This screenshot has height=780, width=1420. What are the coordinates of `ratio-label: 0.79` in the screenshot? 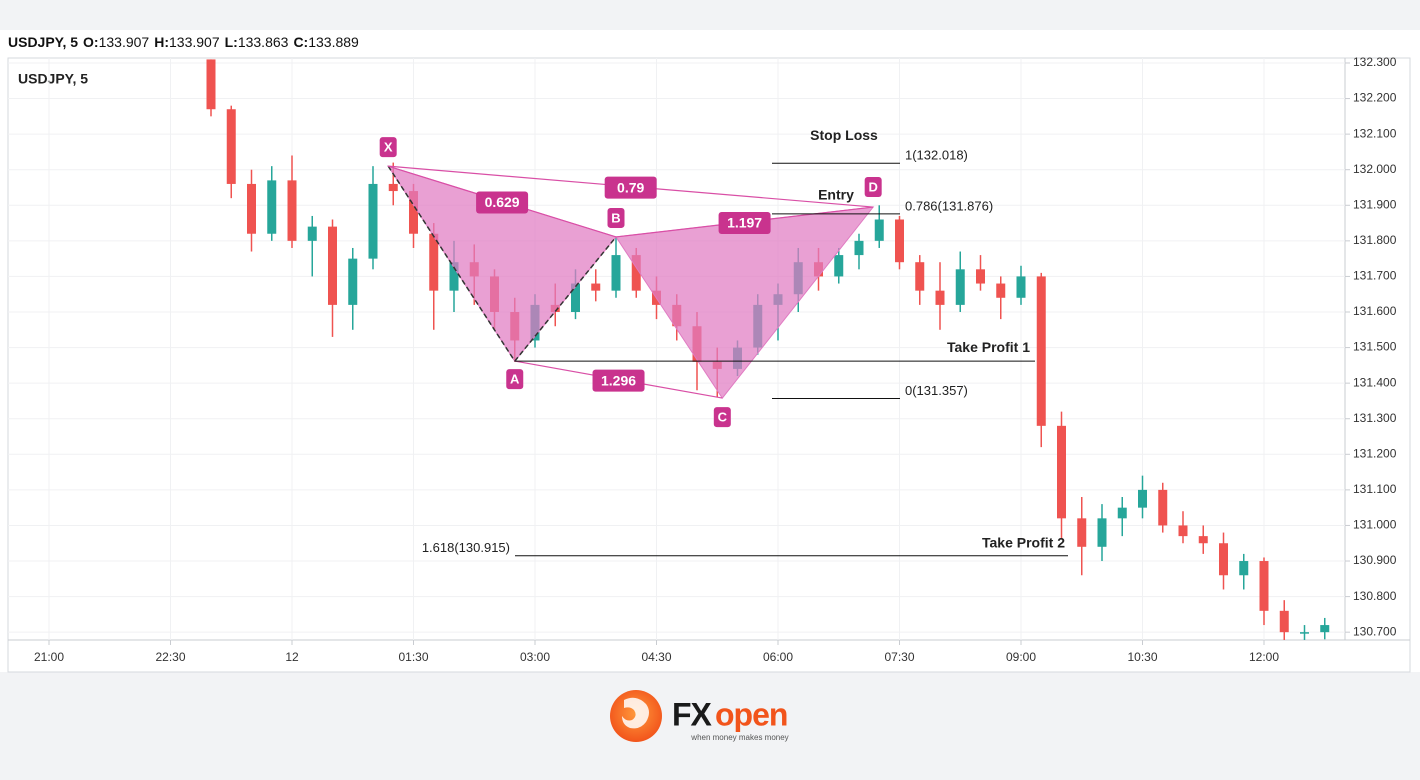 It's located at (630, 187).